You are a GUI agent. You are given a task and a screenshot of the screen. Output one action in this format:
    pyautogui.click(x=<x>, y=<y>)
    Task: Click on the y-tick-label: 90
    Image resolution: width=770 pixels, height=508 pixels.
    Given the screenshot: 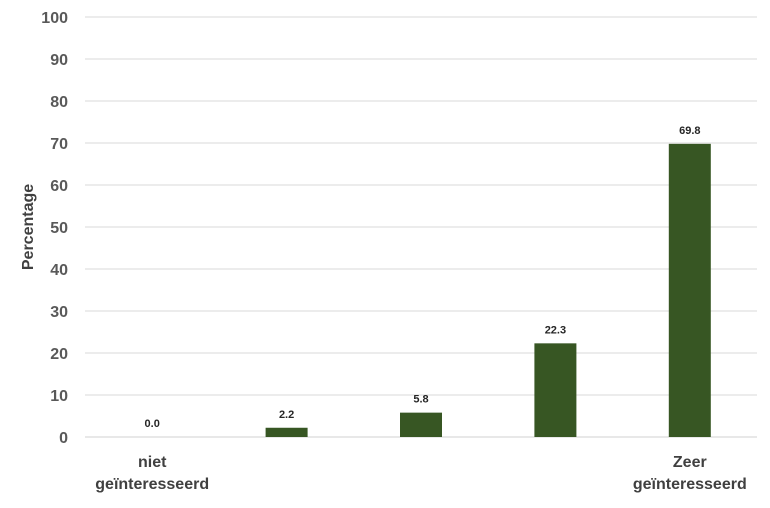 What is the action you would take?
    pyautogui.click(x=59, y=60)
    